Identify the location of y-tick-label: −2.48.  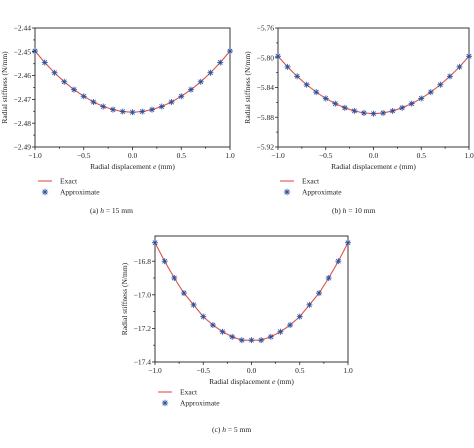
(23, 123).